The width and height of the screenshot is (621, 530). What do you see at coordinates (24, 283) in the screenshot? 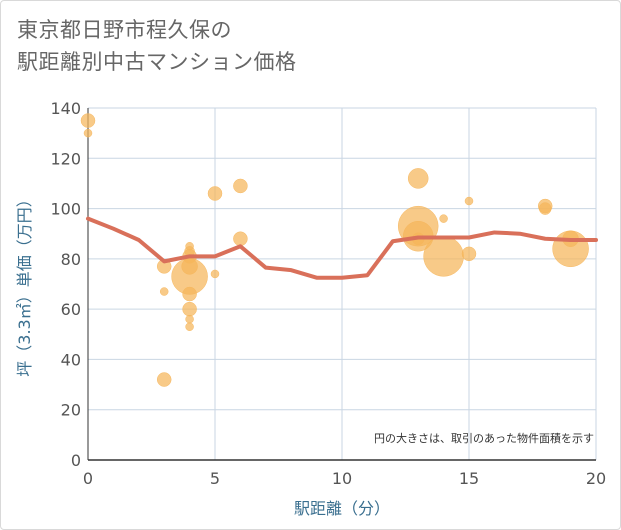
I see `y-axis-label: 坪（3.3㎡）単価（万円）` at bounding box center [24, 283].